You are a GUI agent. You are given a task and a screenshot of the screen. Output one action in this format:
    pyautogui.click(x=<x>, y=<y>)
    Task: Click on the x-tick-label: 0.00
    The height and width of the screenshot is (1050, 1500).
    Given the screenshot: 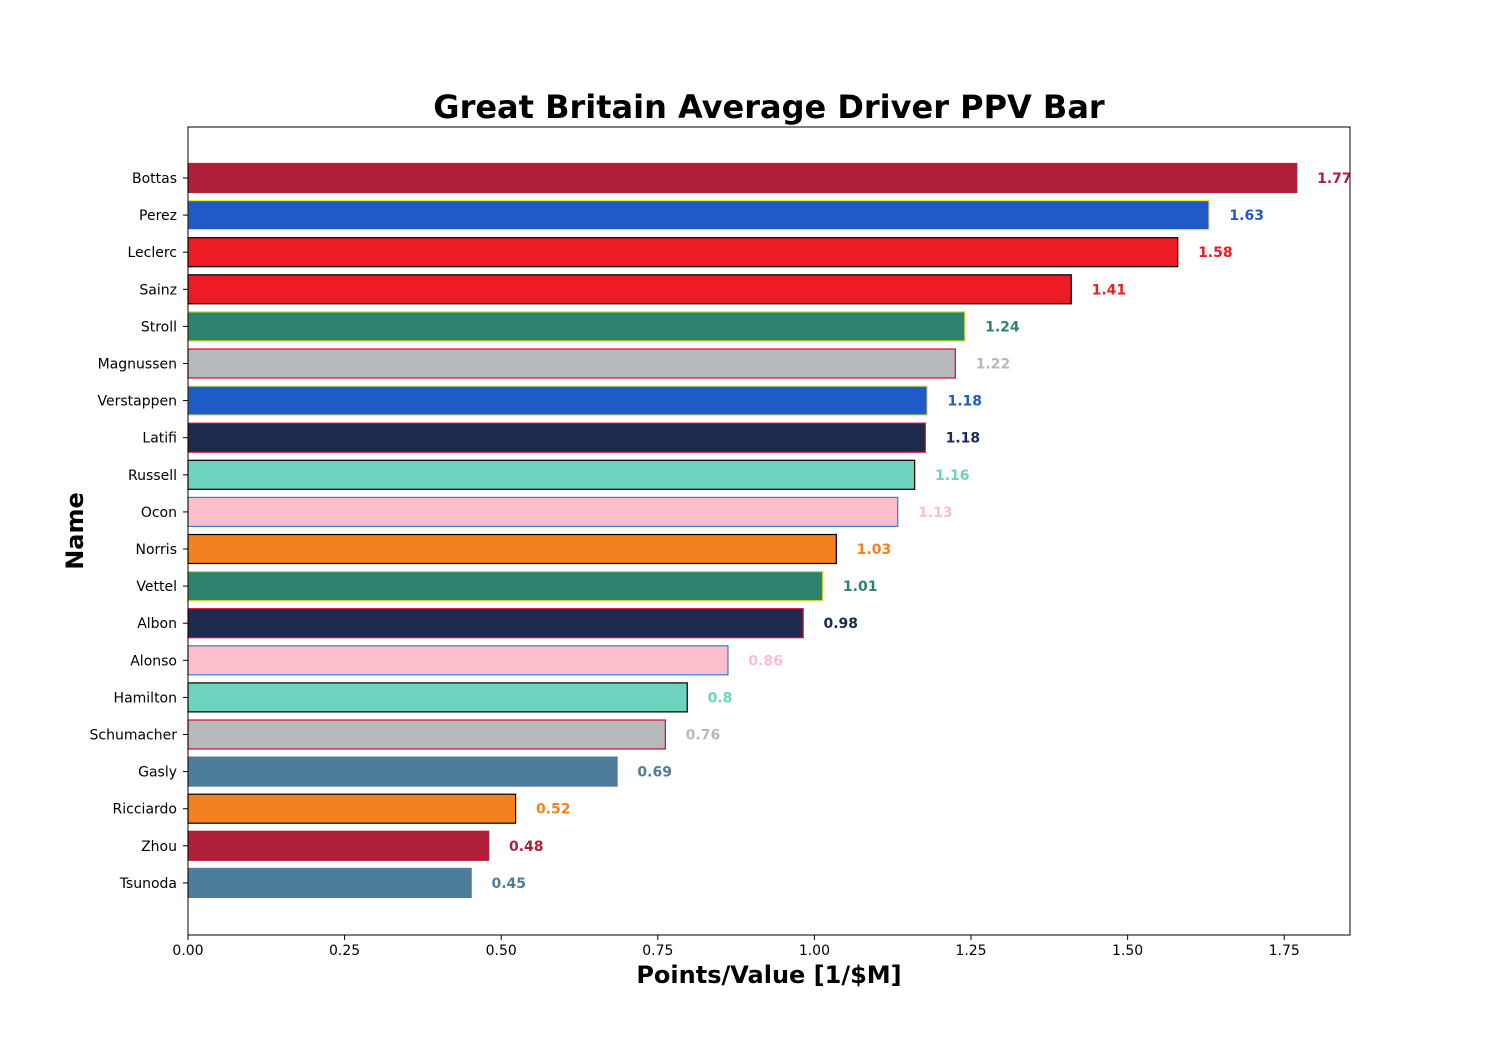 What is the action you would take?
    pyautogui.click(x=187, y=951)
    